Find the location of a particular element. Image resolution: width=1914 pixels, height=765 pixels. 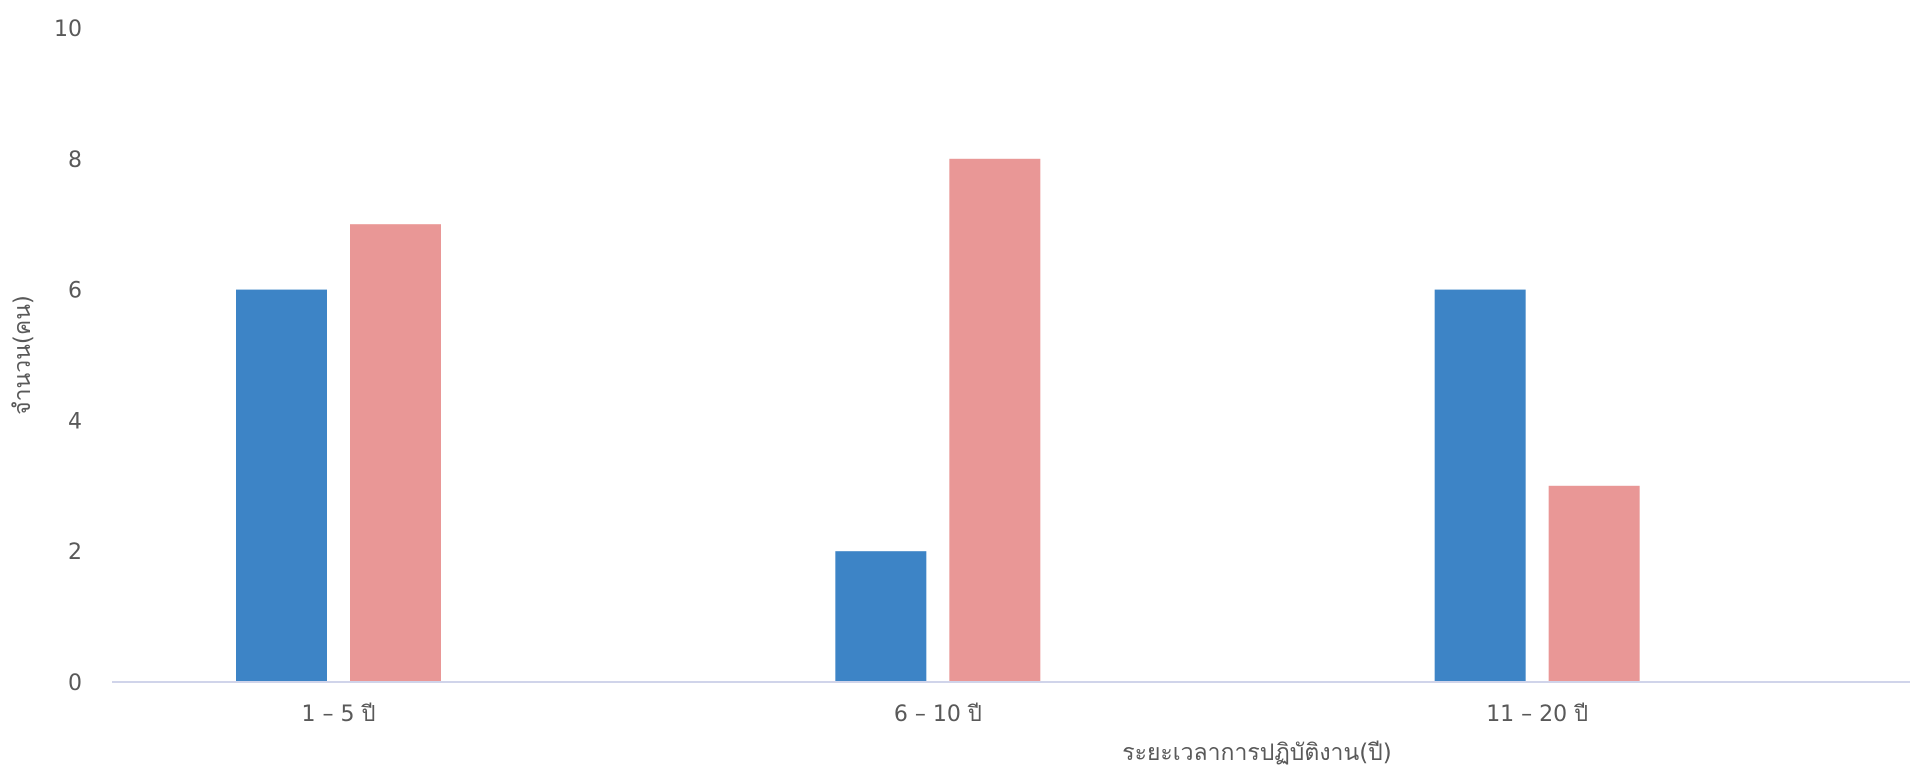

y-axis-title: จำนวน(คน) is located at coordinates (23, 355).